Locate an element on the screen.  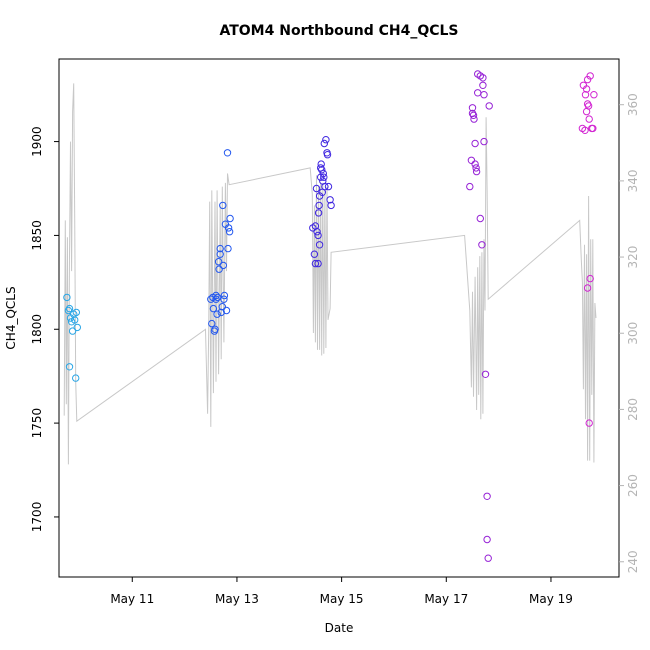
y-tick-label: 1700 is located at coordinates (37, 517).